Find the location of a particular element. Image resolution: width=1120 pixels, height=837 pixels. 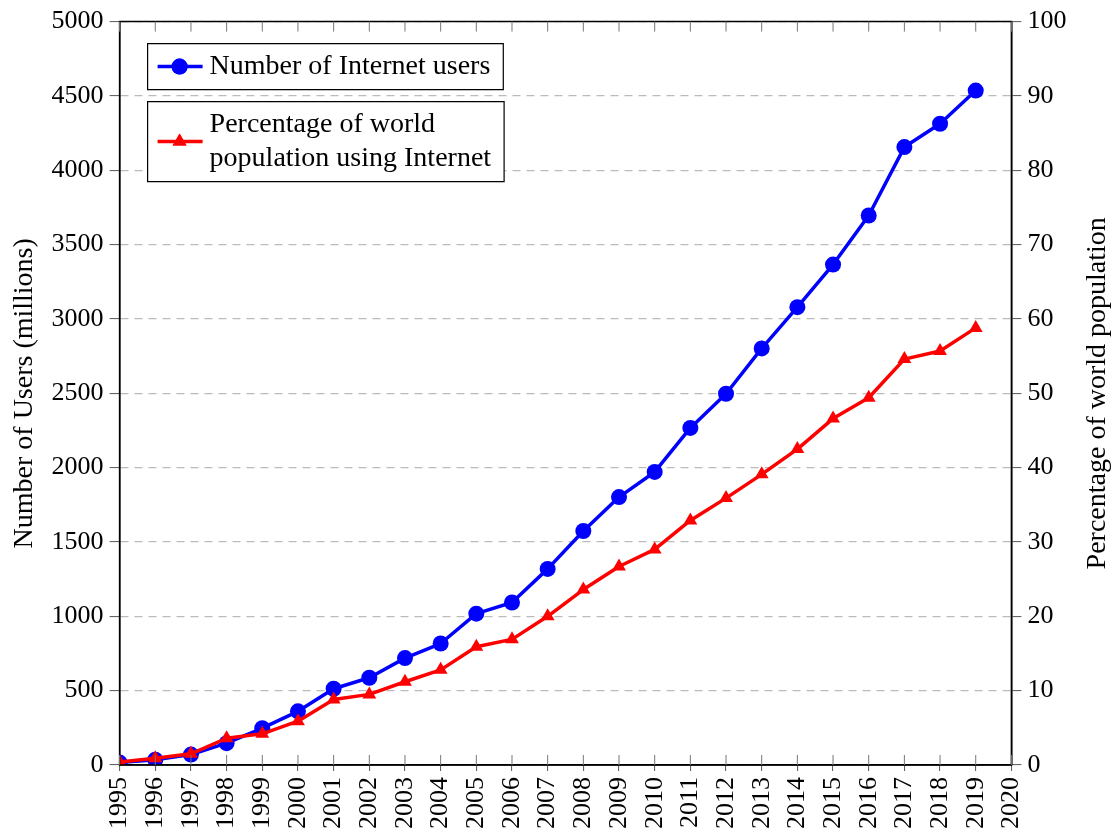

y2-tick-label: 10 is located at coordinates (1040, 689).